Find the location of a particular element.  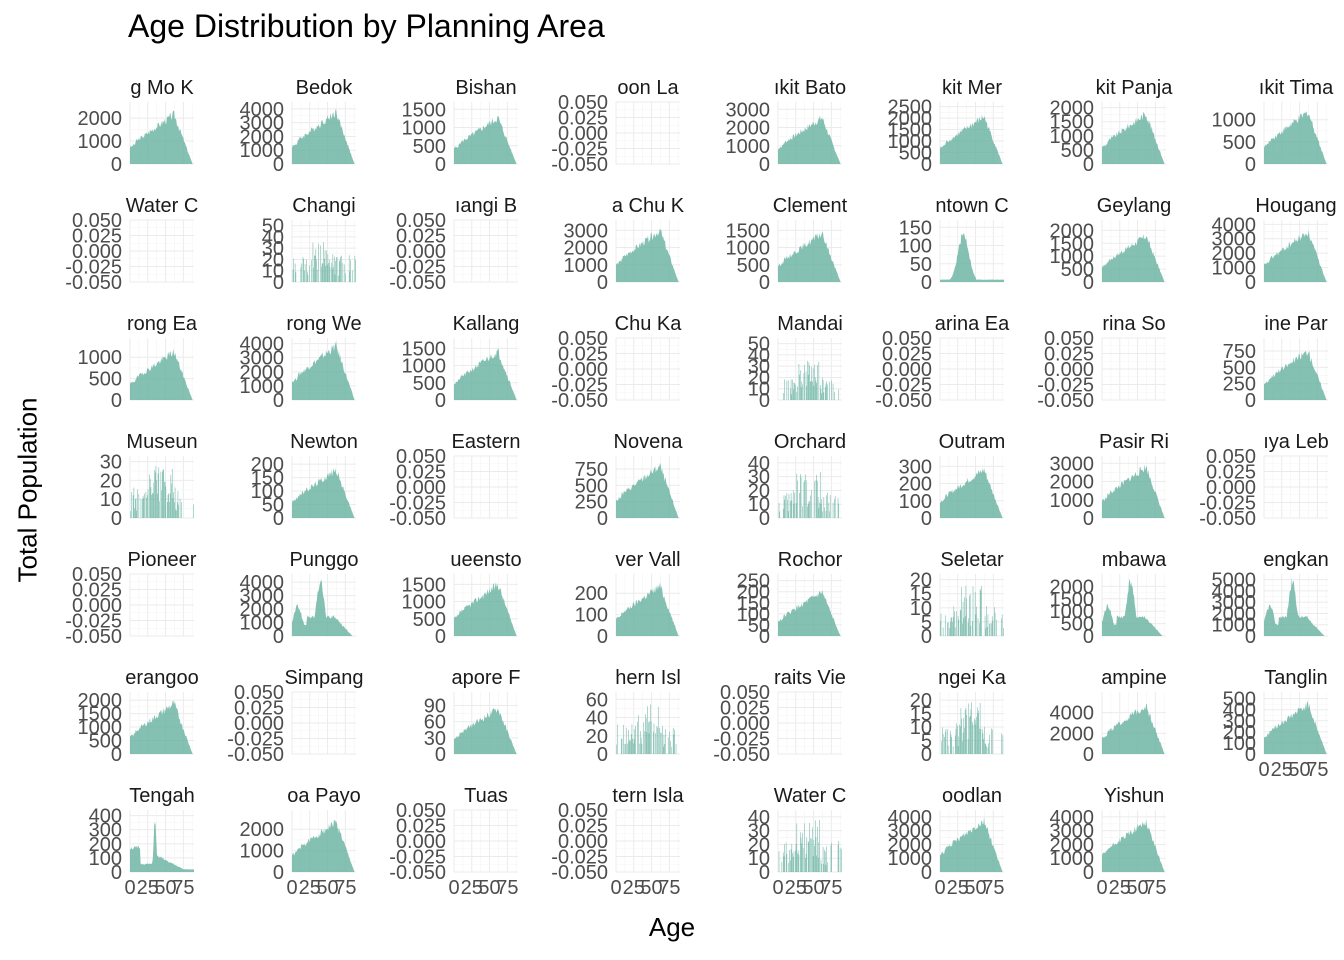

x-tick-label: 0 is located at coordinates (939, 888).